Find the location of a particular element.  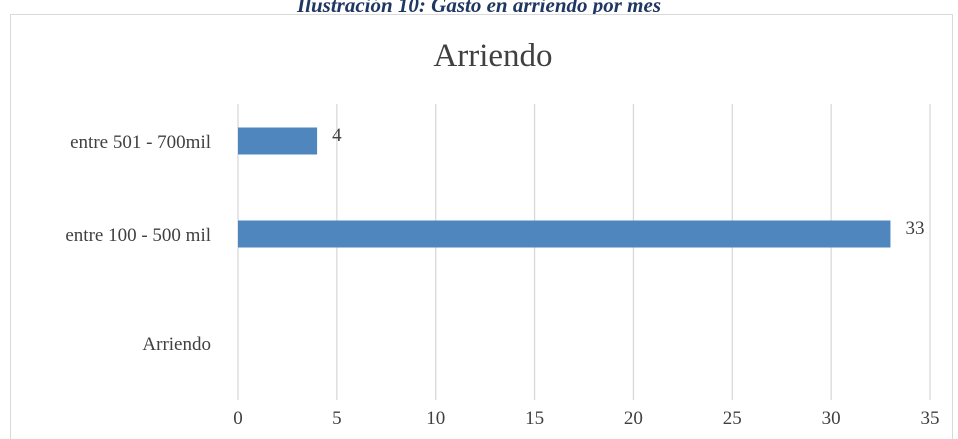

x-tick-20: 20 is located at coordinates (633, 418).